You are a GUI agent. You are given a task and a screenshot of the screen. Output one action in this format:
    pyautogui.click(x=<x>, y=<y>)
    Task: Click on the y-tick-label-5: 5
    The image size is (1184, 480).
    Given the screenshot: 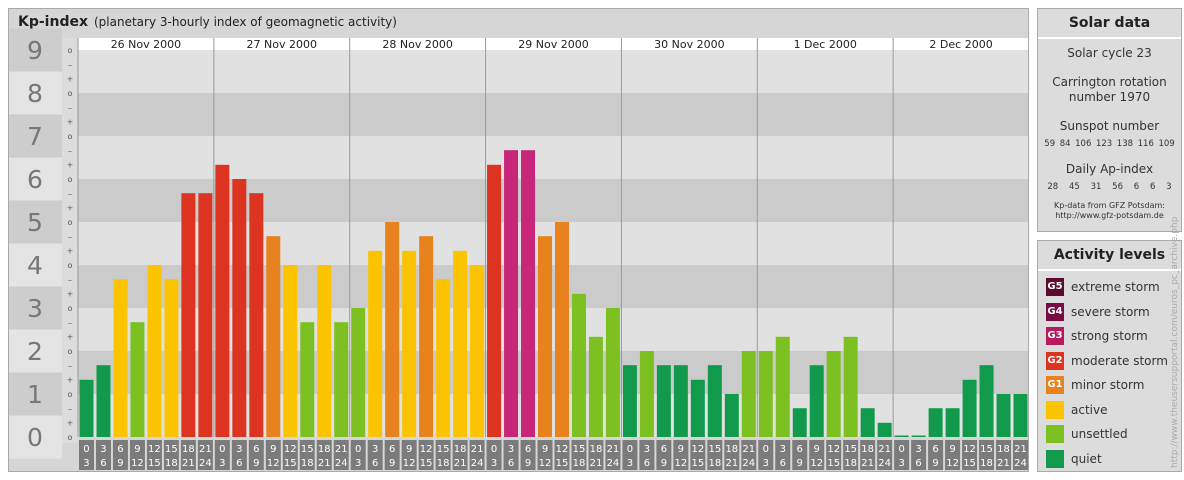 What is the action you would take?
    pyautogui.click(x=35, y=222)
    